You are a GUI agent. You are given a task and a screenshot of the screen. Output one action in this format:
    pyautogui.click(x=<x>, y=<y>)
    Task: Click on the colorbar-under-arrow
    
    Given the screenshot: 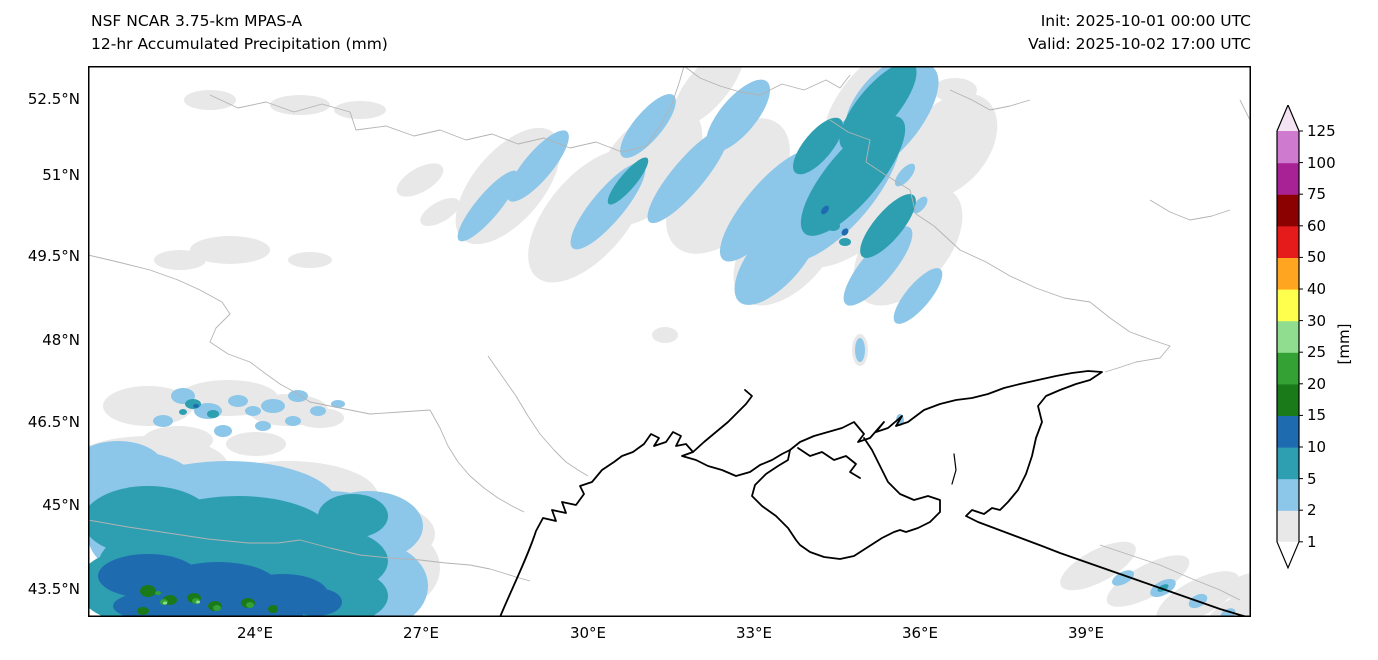 What is the action you would take?
    pyautogui.click(x=1288, y=554)
    